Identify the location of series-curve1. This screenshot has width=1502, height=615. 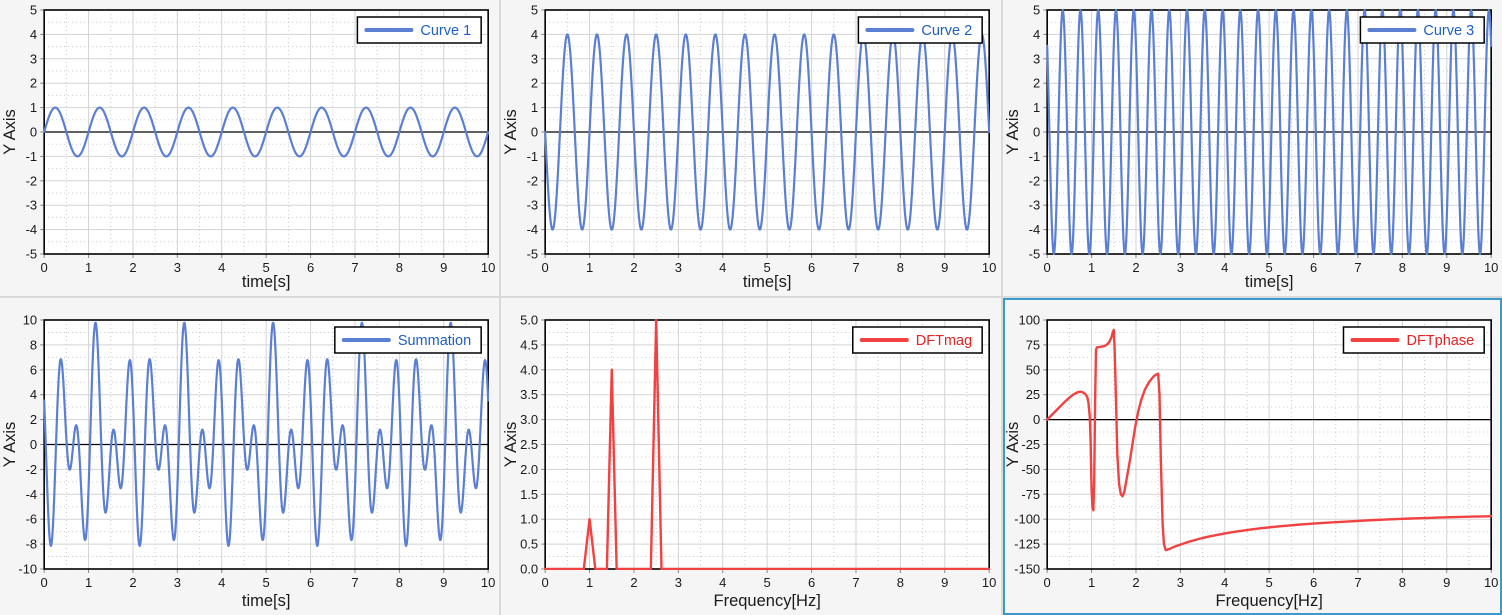
(266, 132).